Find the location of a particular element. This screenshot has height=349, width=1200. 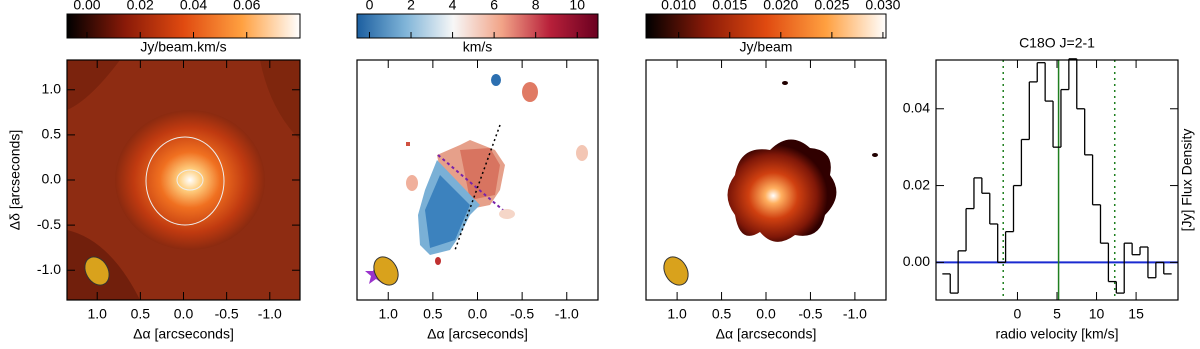

colorbar-tick-label: 0.010 is located at coordinates (678, 6).